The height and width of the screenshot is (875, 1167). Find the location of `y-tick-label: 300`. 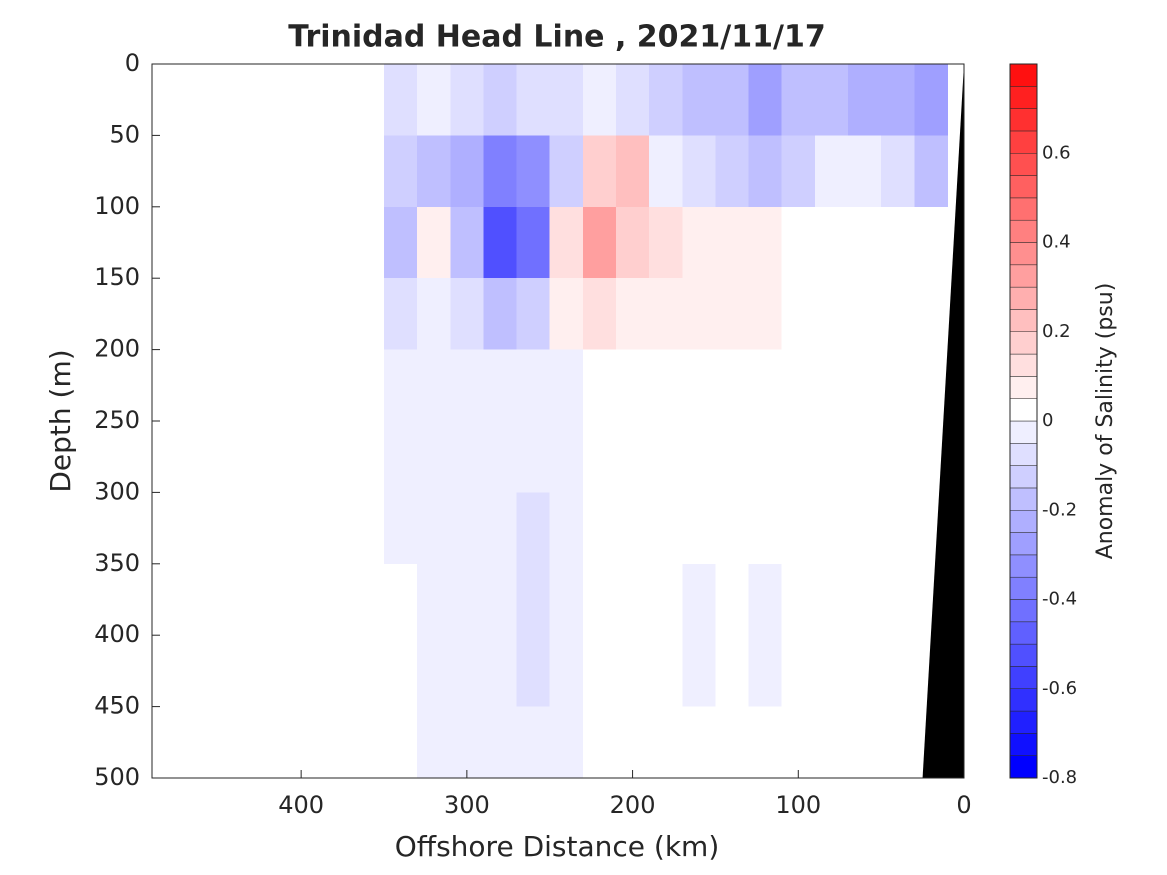

y-tick-label: 300 is located at coordinates (117, 491).